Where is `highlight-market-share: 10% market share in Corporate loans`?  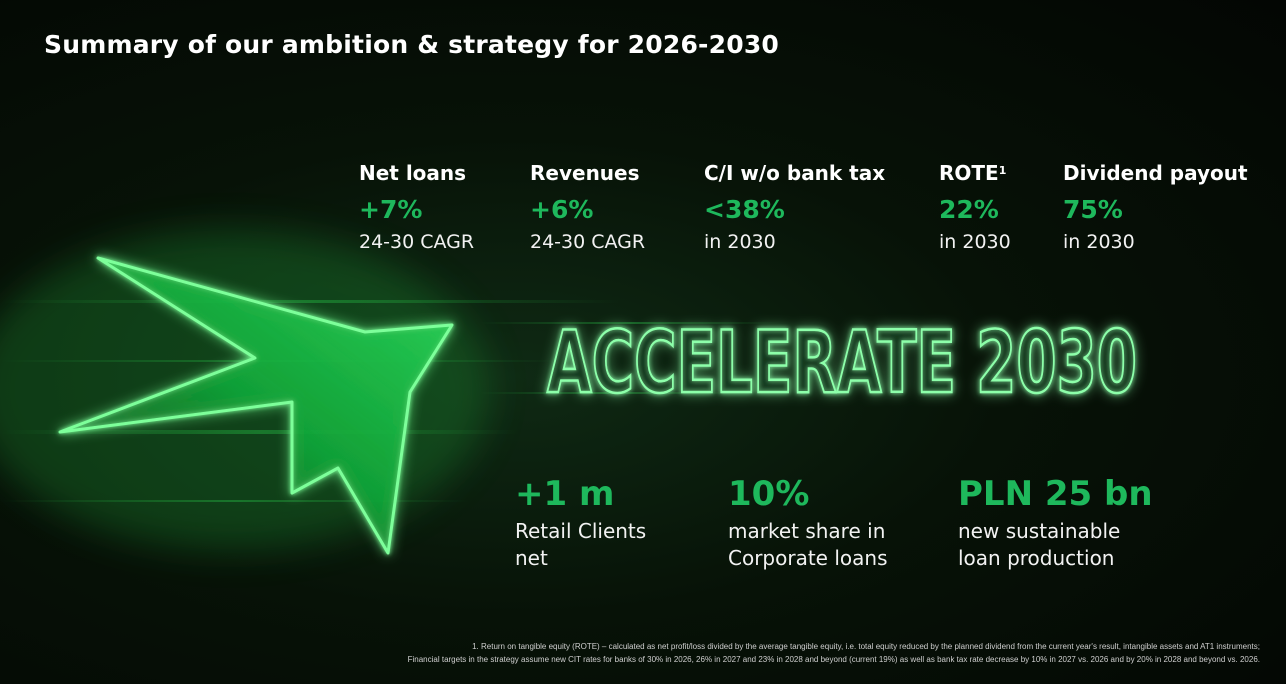
highlight-market-share: 10% market share in Corporate loans is located at coordinates (807, 522).